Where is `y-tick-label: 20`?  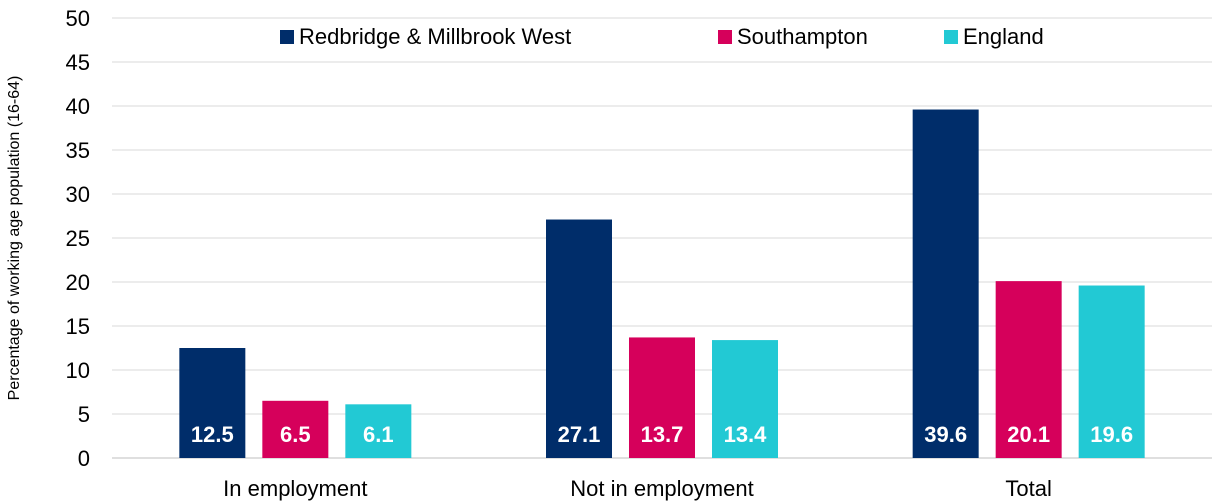
y-tick-label: 20 is located at coordinates (78, 282).